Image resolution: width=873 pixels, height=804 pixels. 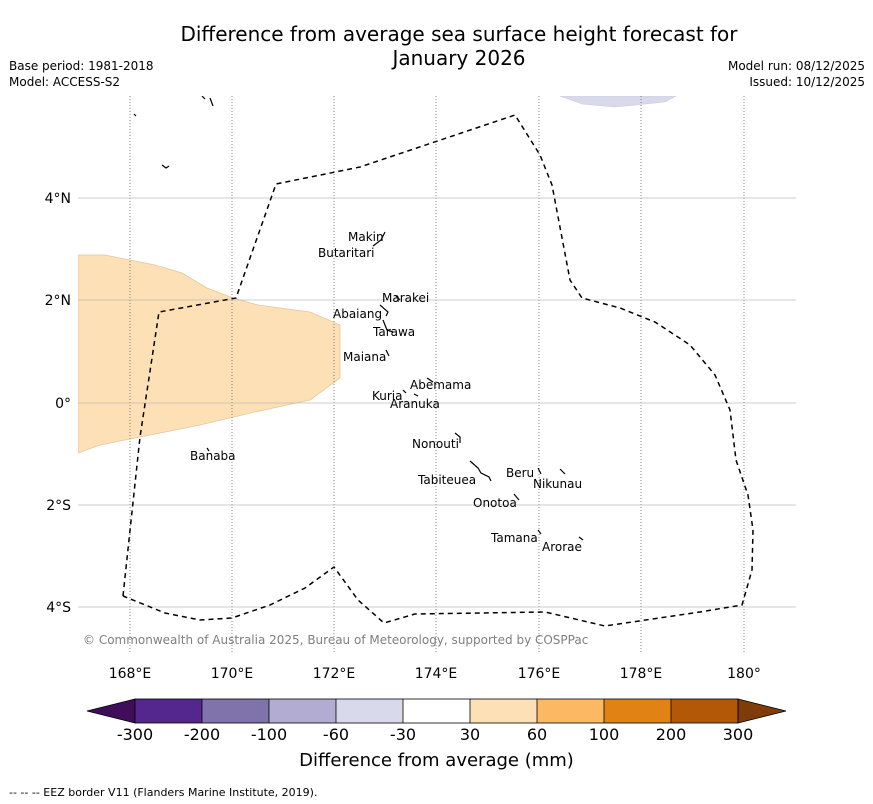 I want to click on lat-tick-4n: 4°N, so click(x=58, y=199).